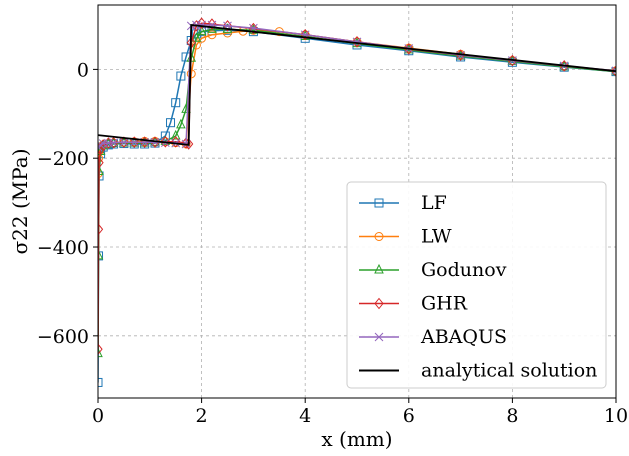  I want to click on legend-label-lf: LF, so click(434, 203).